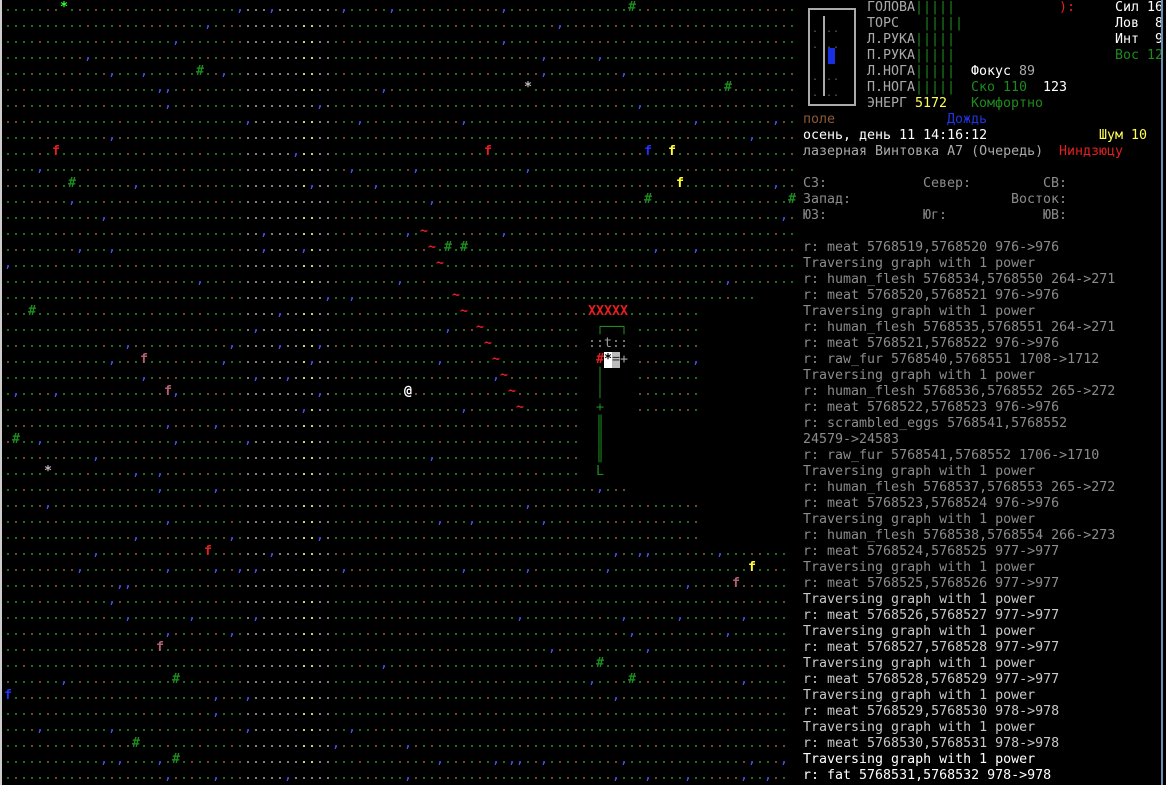  Describe the element at coordinates (931, 679) in the screenshot. I see `log-message: r: meat 5768528,5768529 977->977` at that location.